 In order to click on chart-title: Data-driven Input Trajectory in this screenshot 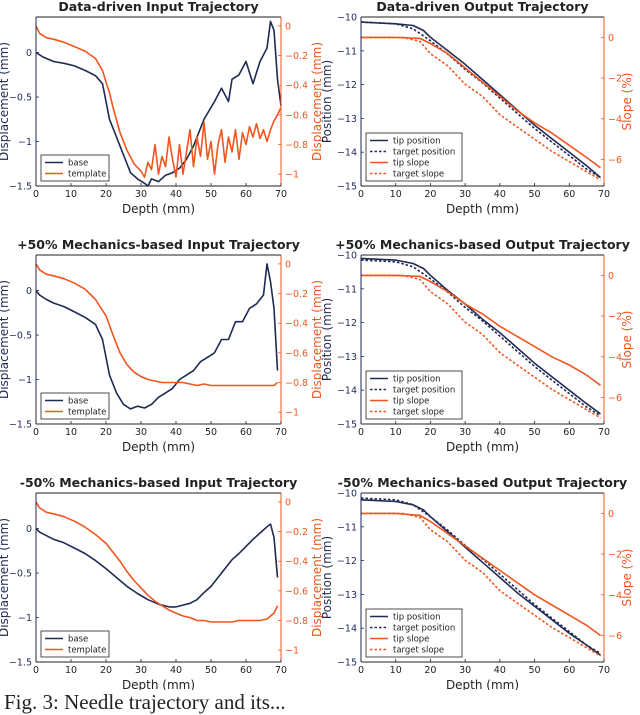, I will do `click(158, 7)`.